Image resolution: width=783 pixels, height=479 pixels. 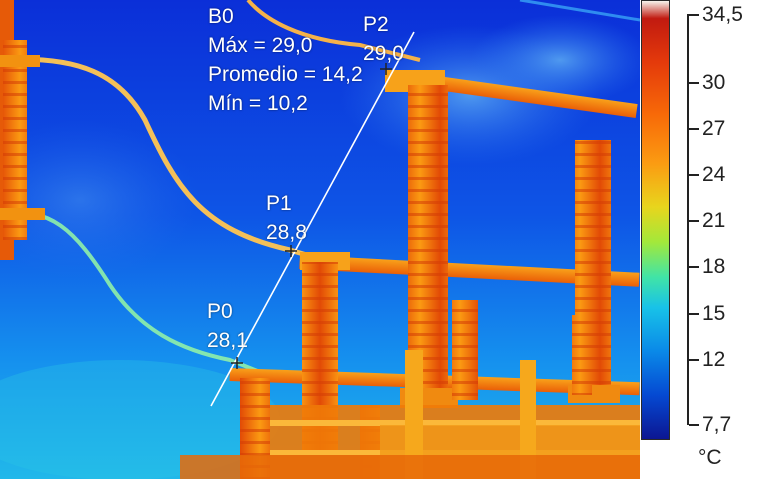 I want to click on point-p2-value: 29,0, so click(x=383, y=53).